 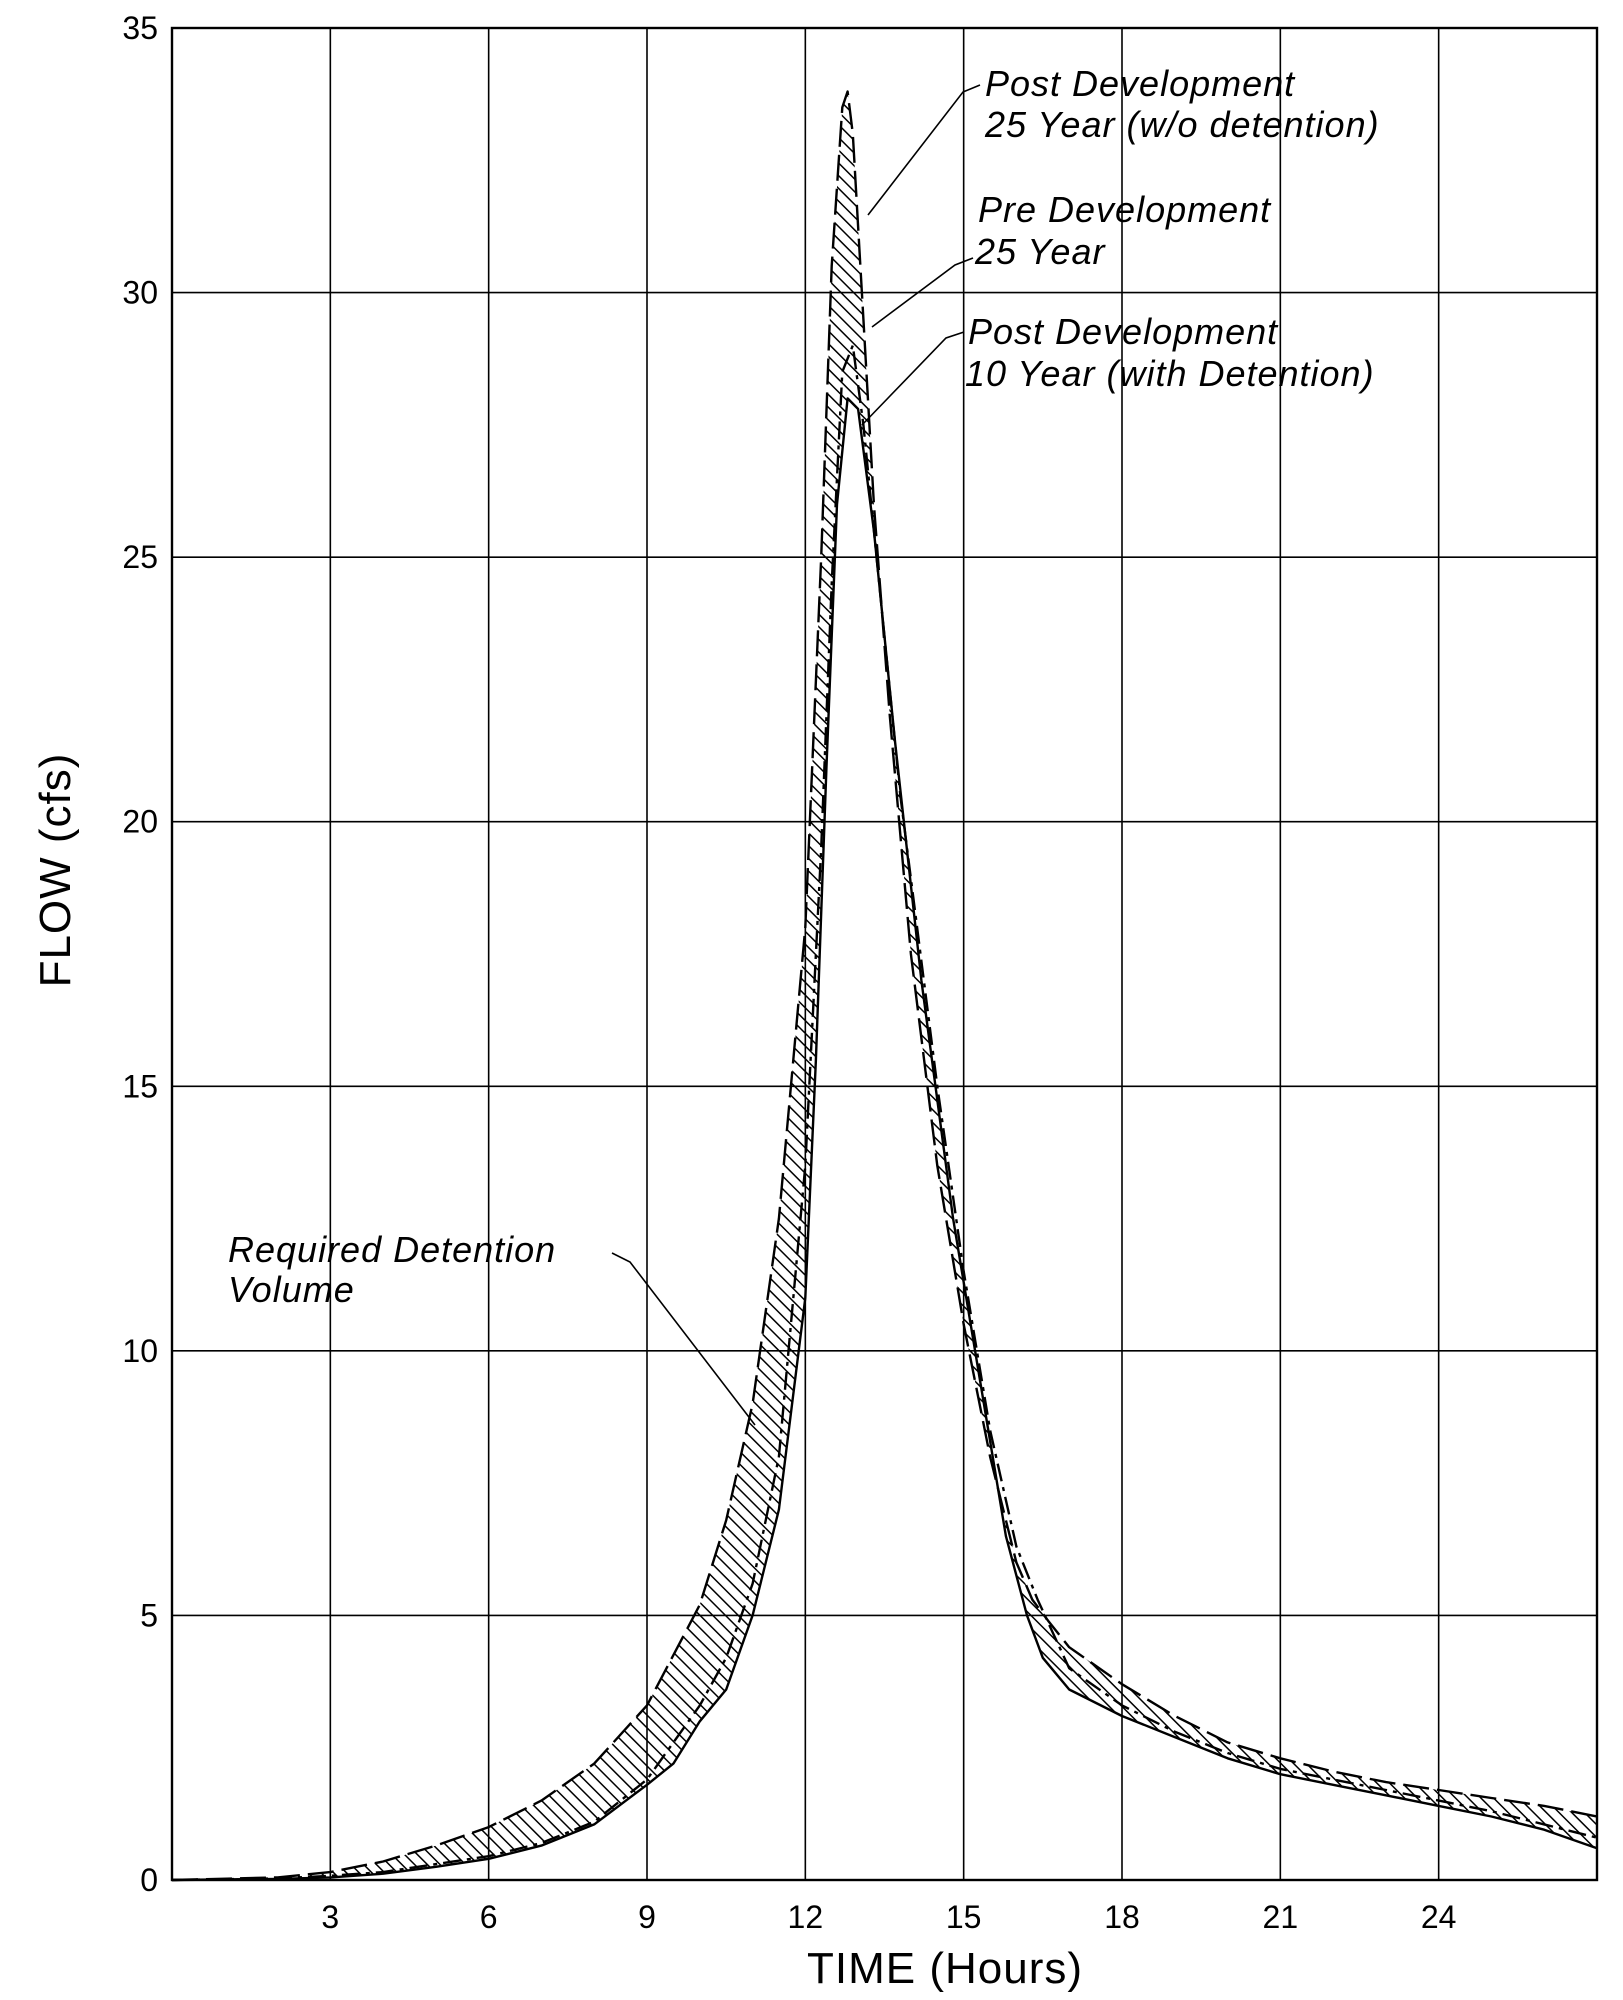 I want to click on y-tick-label: 10, so click(x=140, y=1351).